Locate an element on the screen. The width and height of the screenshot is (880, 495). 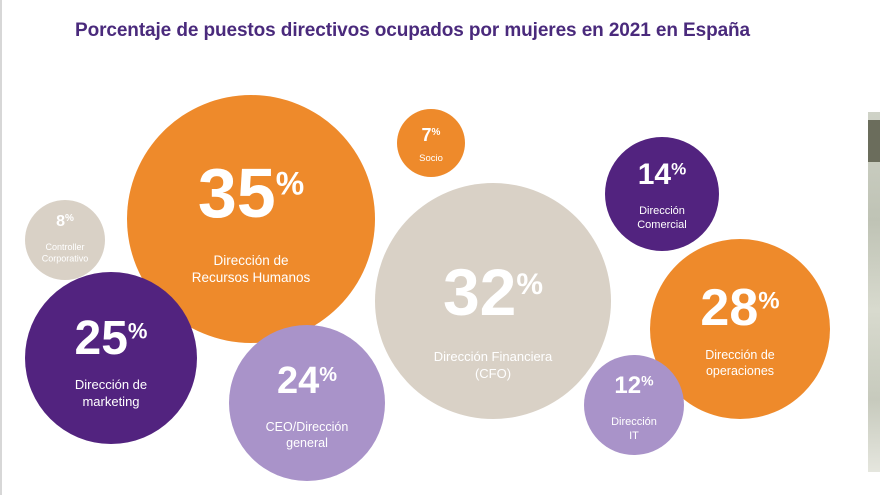
bubble-value-controller: 8% is located at coordinates (65, 221).